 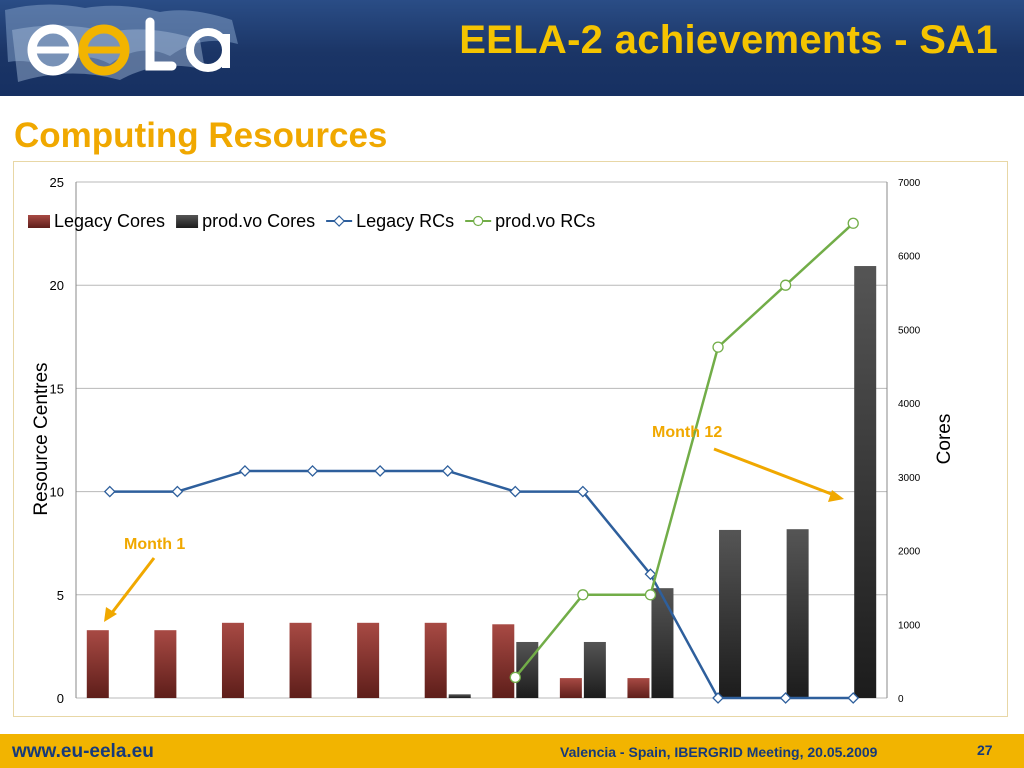 What do you see at coordinates (60, 698) in the screenshot?
I see `left-tick-label: 0` at bounding box center [60, 698].